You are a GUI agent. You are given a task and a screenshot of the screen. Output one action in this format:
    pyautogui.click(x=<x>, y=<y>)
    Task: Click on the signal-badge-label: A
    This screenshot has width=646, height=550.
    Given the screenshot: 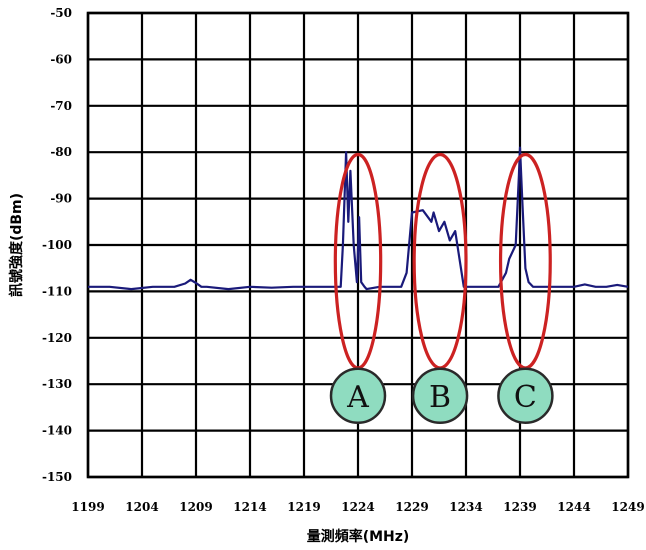 What is the action you would take?
    pyautogui.click(x=357, y=397)
    